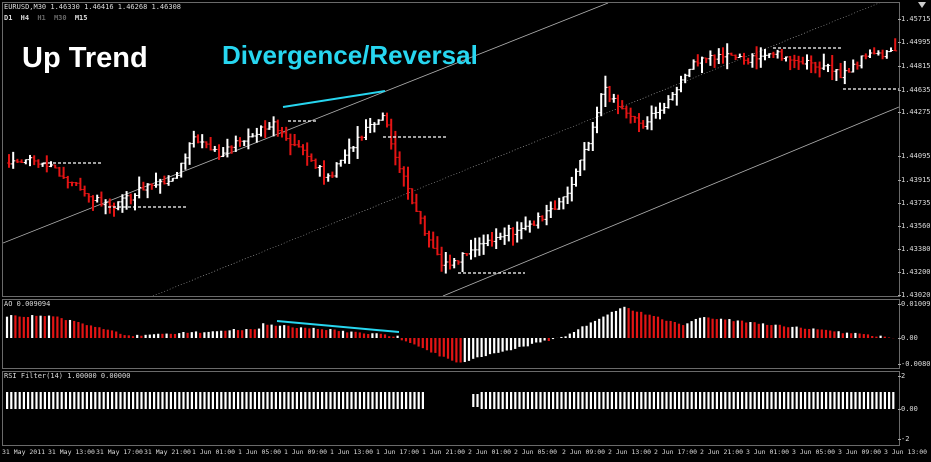  Describe the element at coordinates (914, 156) in the screenshot. I see `price-tick: 1.44095` at that location.